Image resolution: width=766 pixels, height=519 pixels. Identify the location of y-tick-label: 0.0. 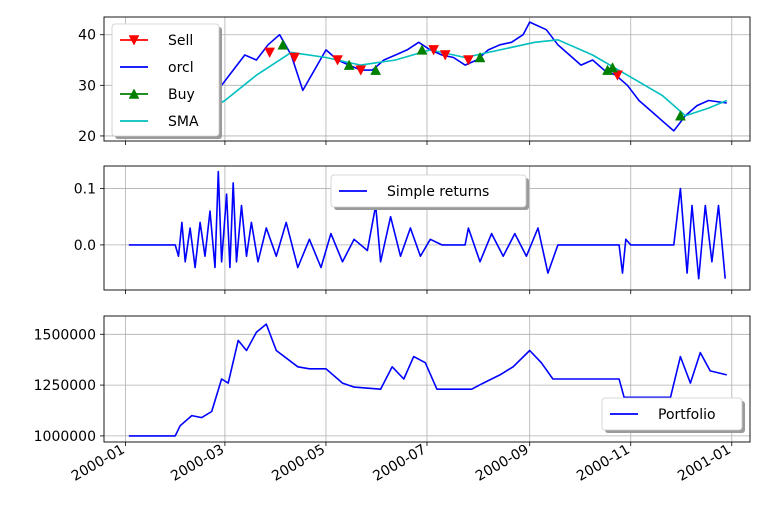
(85, 246).